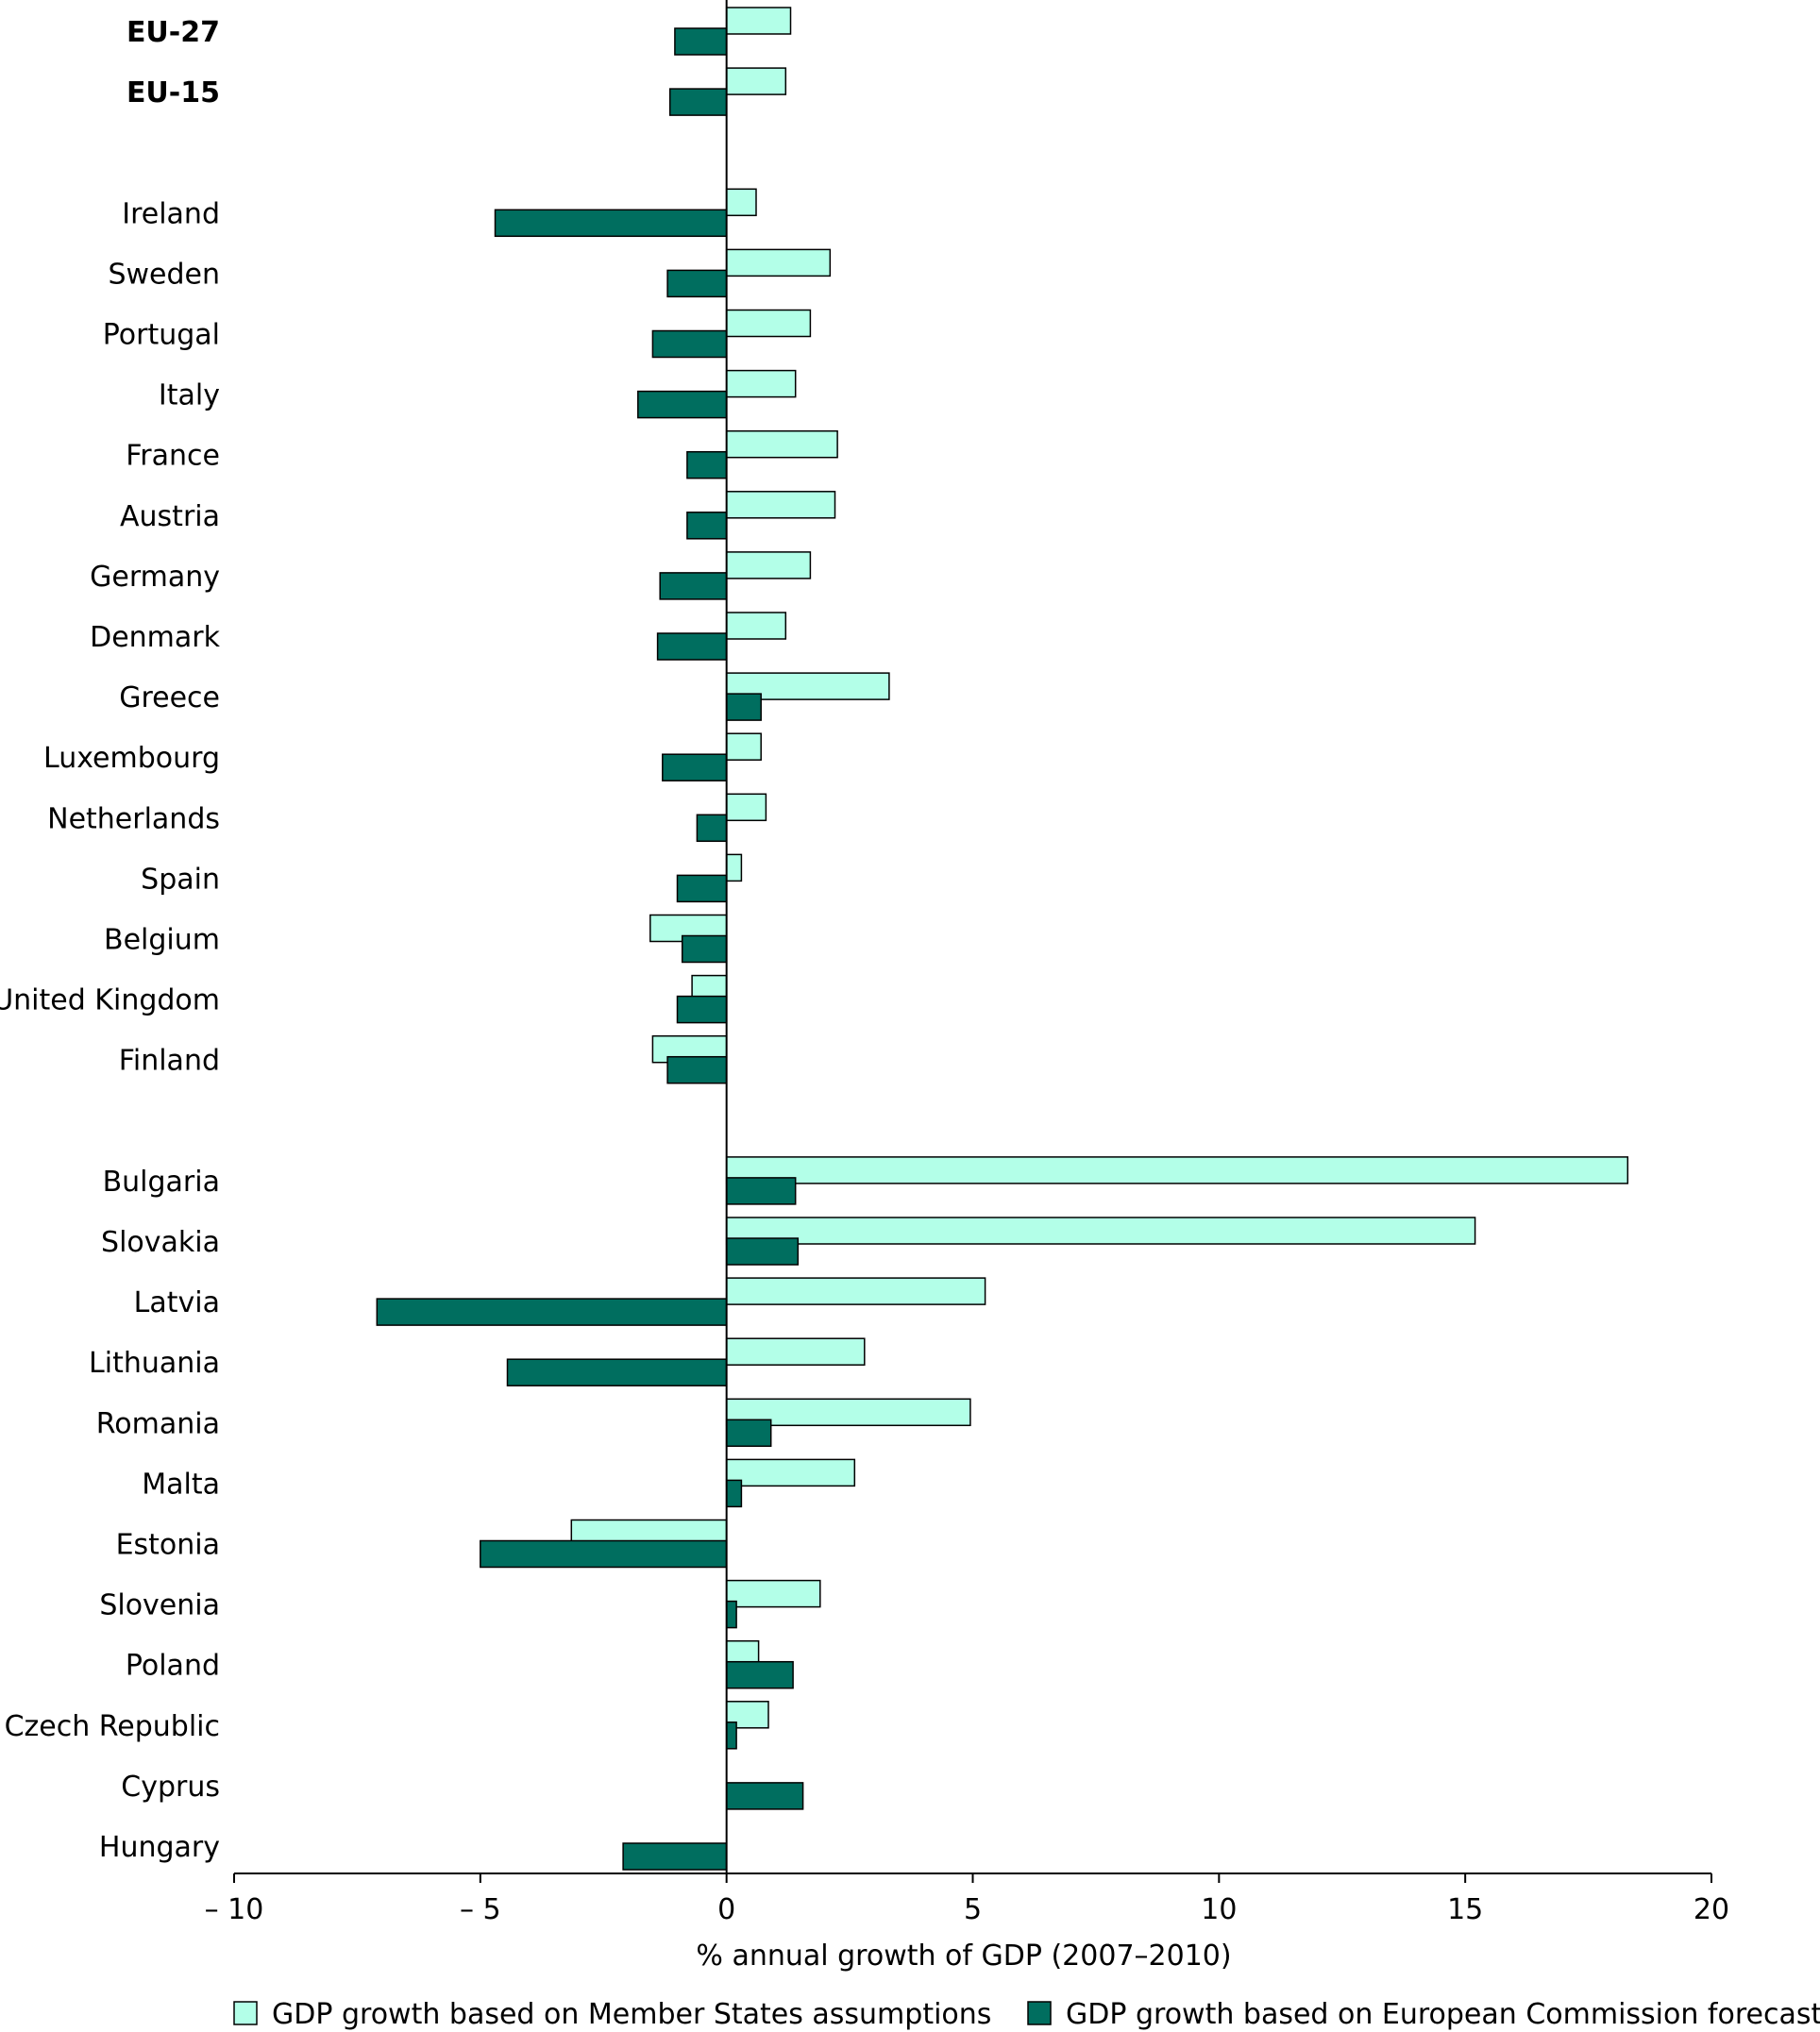  What do you see at coordinates (762, 1251) in the screenshot?
I see `bar-ec-slovakia` at bounding box center [762, 1251].